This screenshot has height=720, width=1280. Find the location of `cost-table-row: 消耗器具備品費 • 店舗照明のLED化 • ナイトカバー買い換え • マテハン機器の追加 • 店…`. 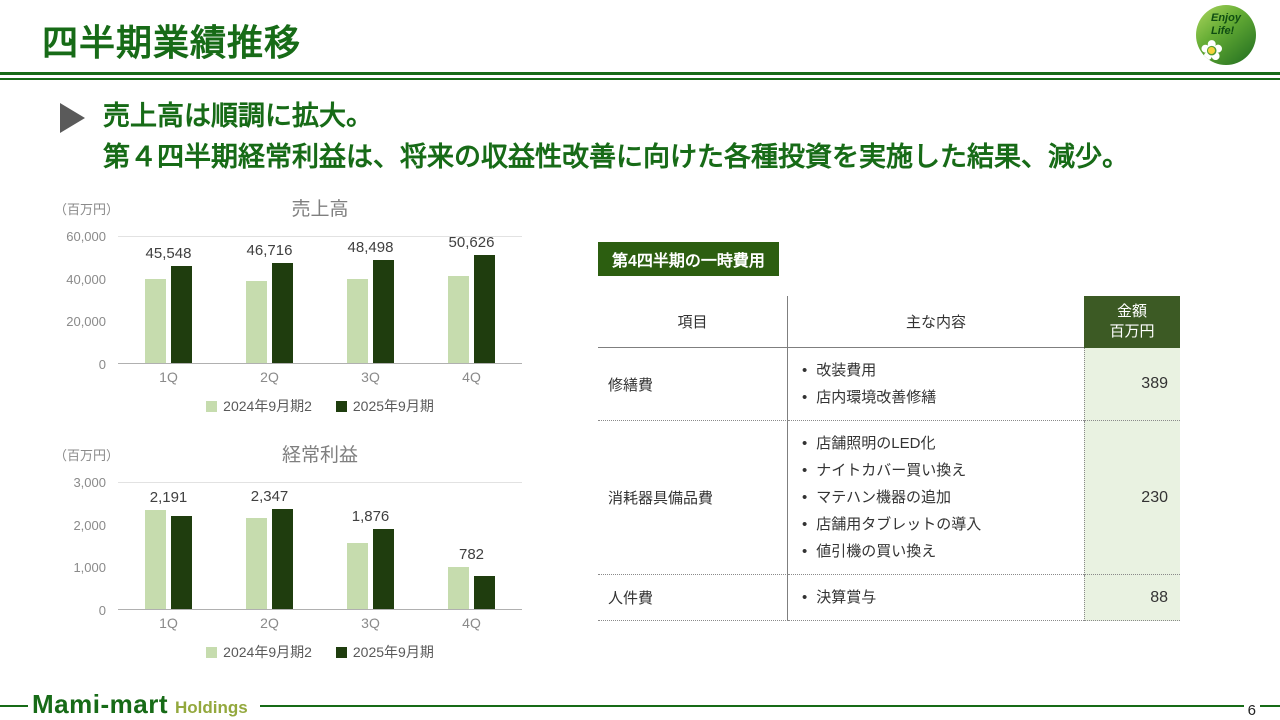

cost-table-row: 消耗器具備品費 • 店舗照明のLED化 • ナイトカバー買い換え • マテハン機器の追加 • 店… is located at coordinates (889, 498).